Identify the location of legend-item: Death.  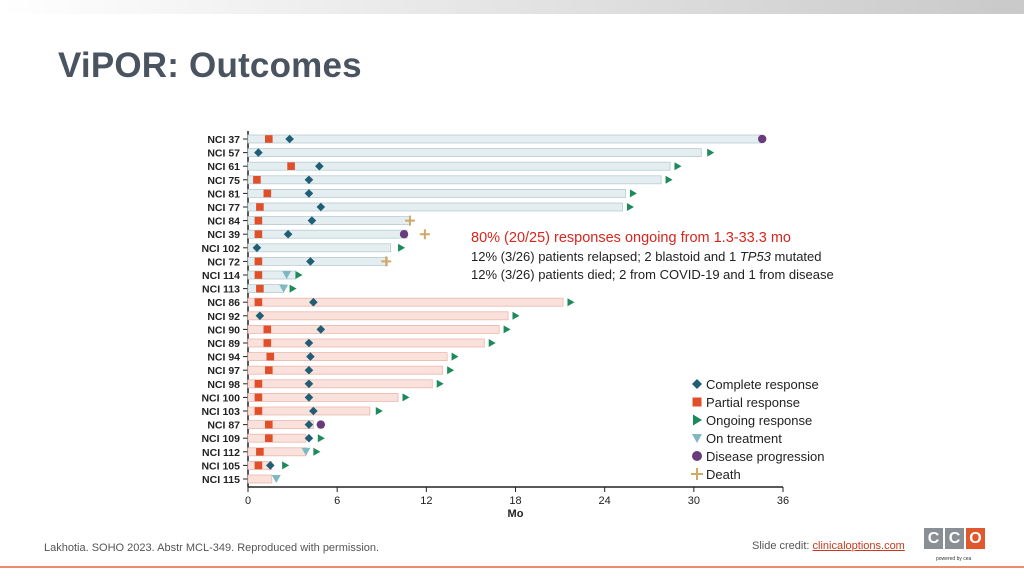
(757, 474).